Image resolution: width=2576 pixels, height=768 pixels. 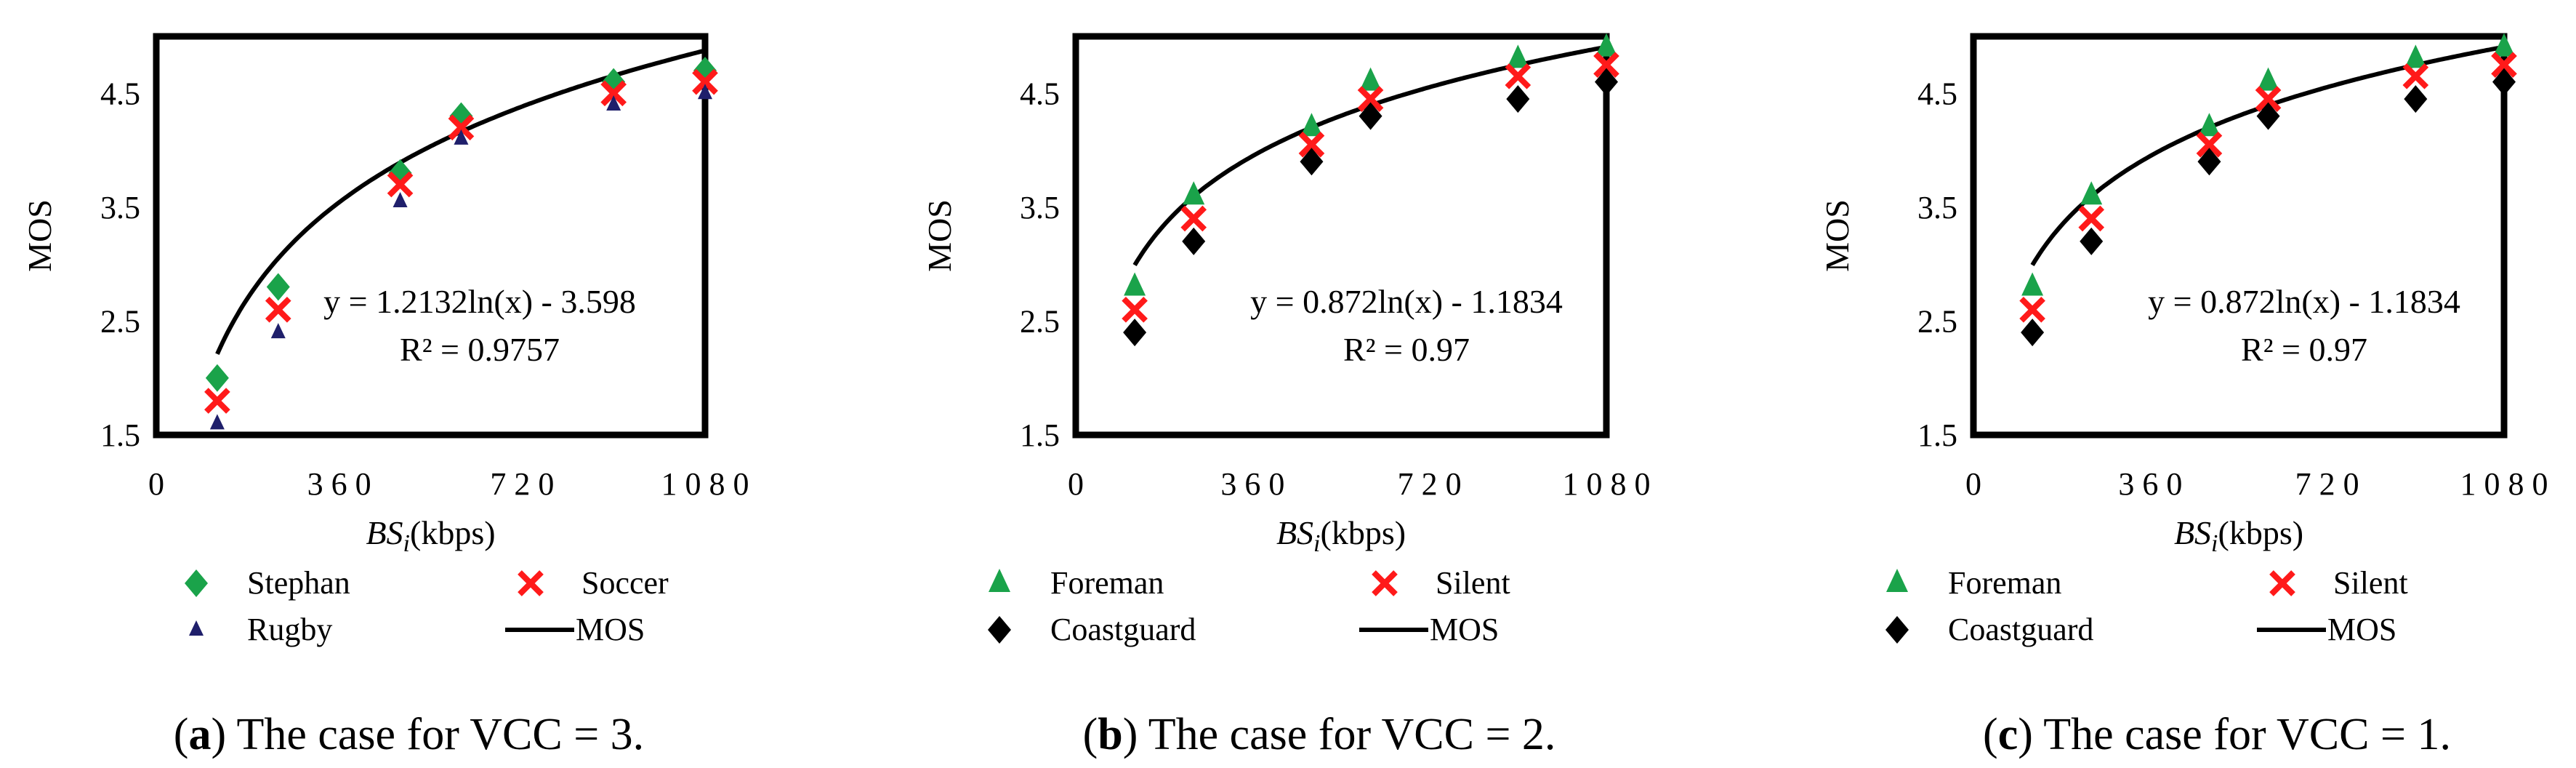 I want to click on caption-paren-close: ) The case for VCC = 1., so click(x=2234, y=734).